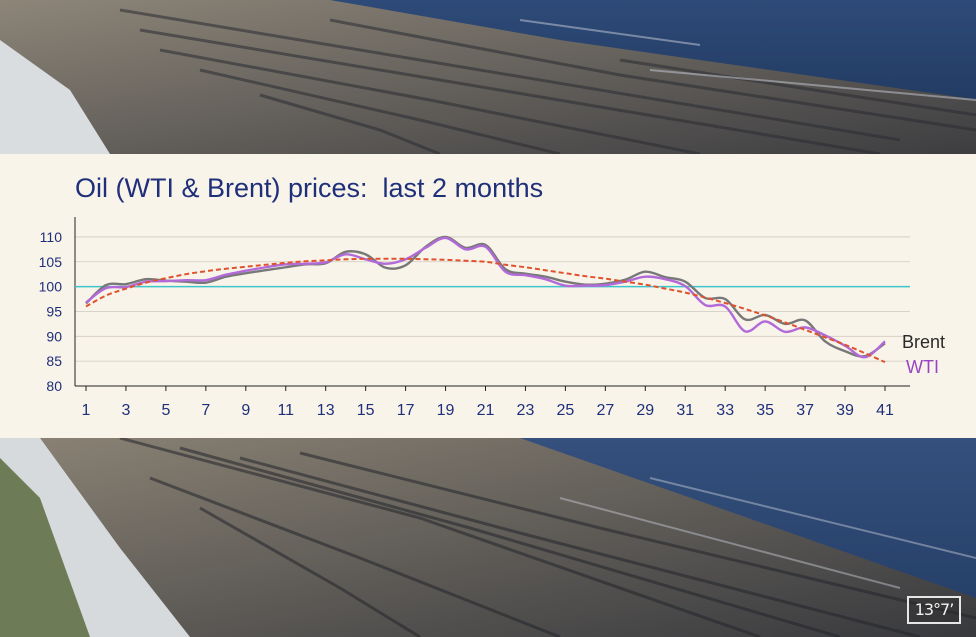 The width and height of the screenshot is (976, 637). I want to click on logo-badge: 13°7’, so click(934, 610).